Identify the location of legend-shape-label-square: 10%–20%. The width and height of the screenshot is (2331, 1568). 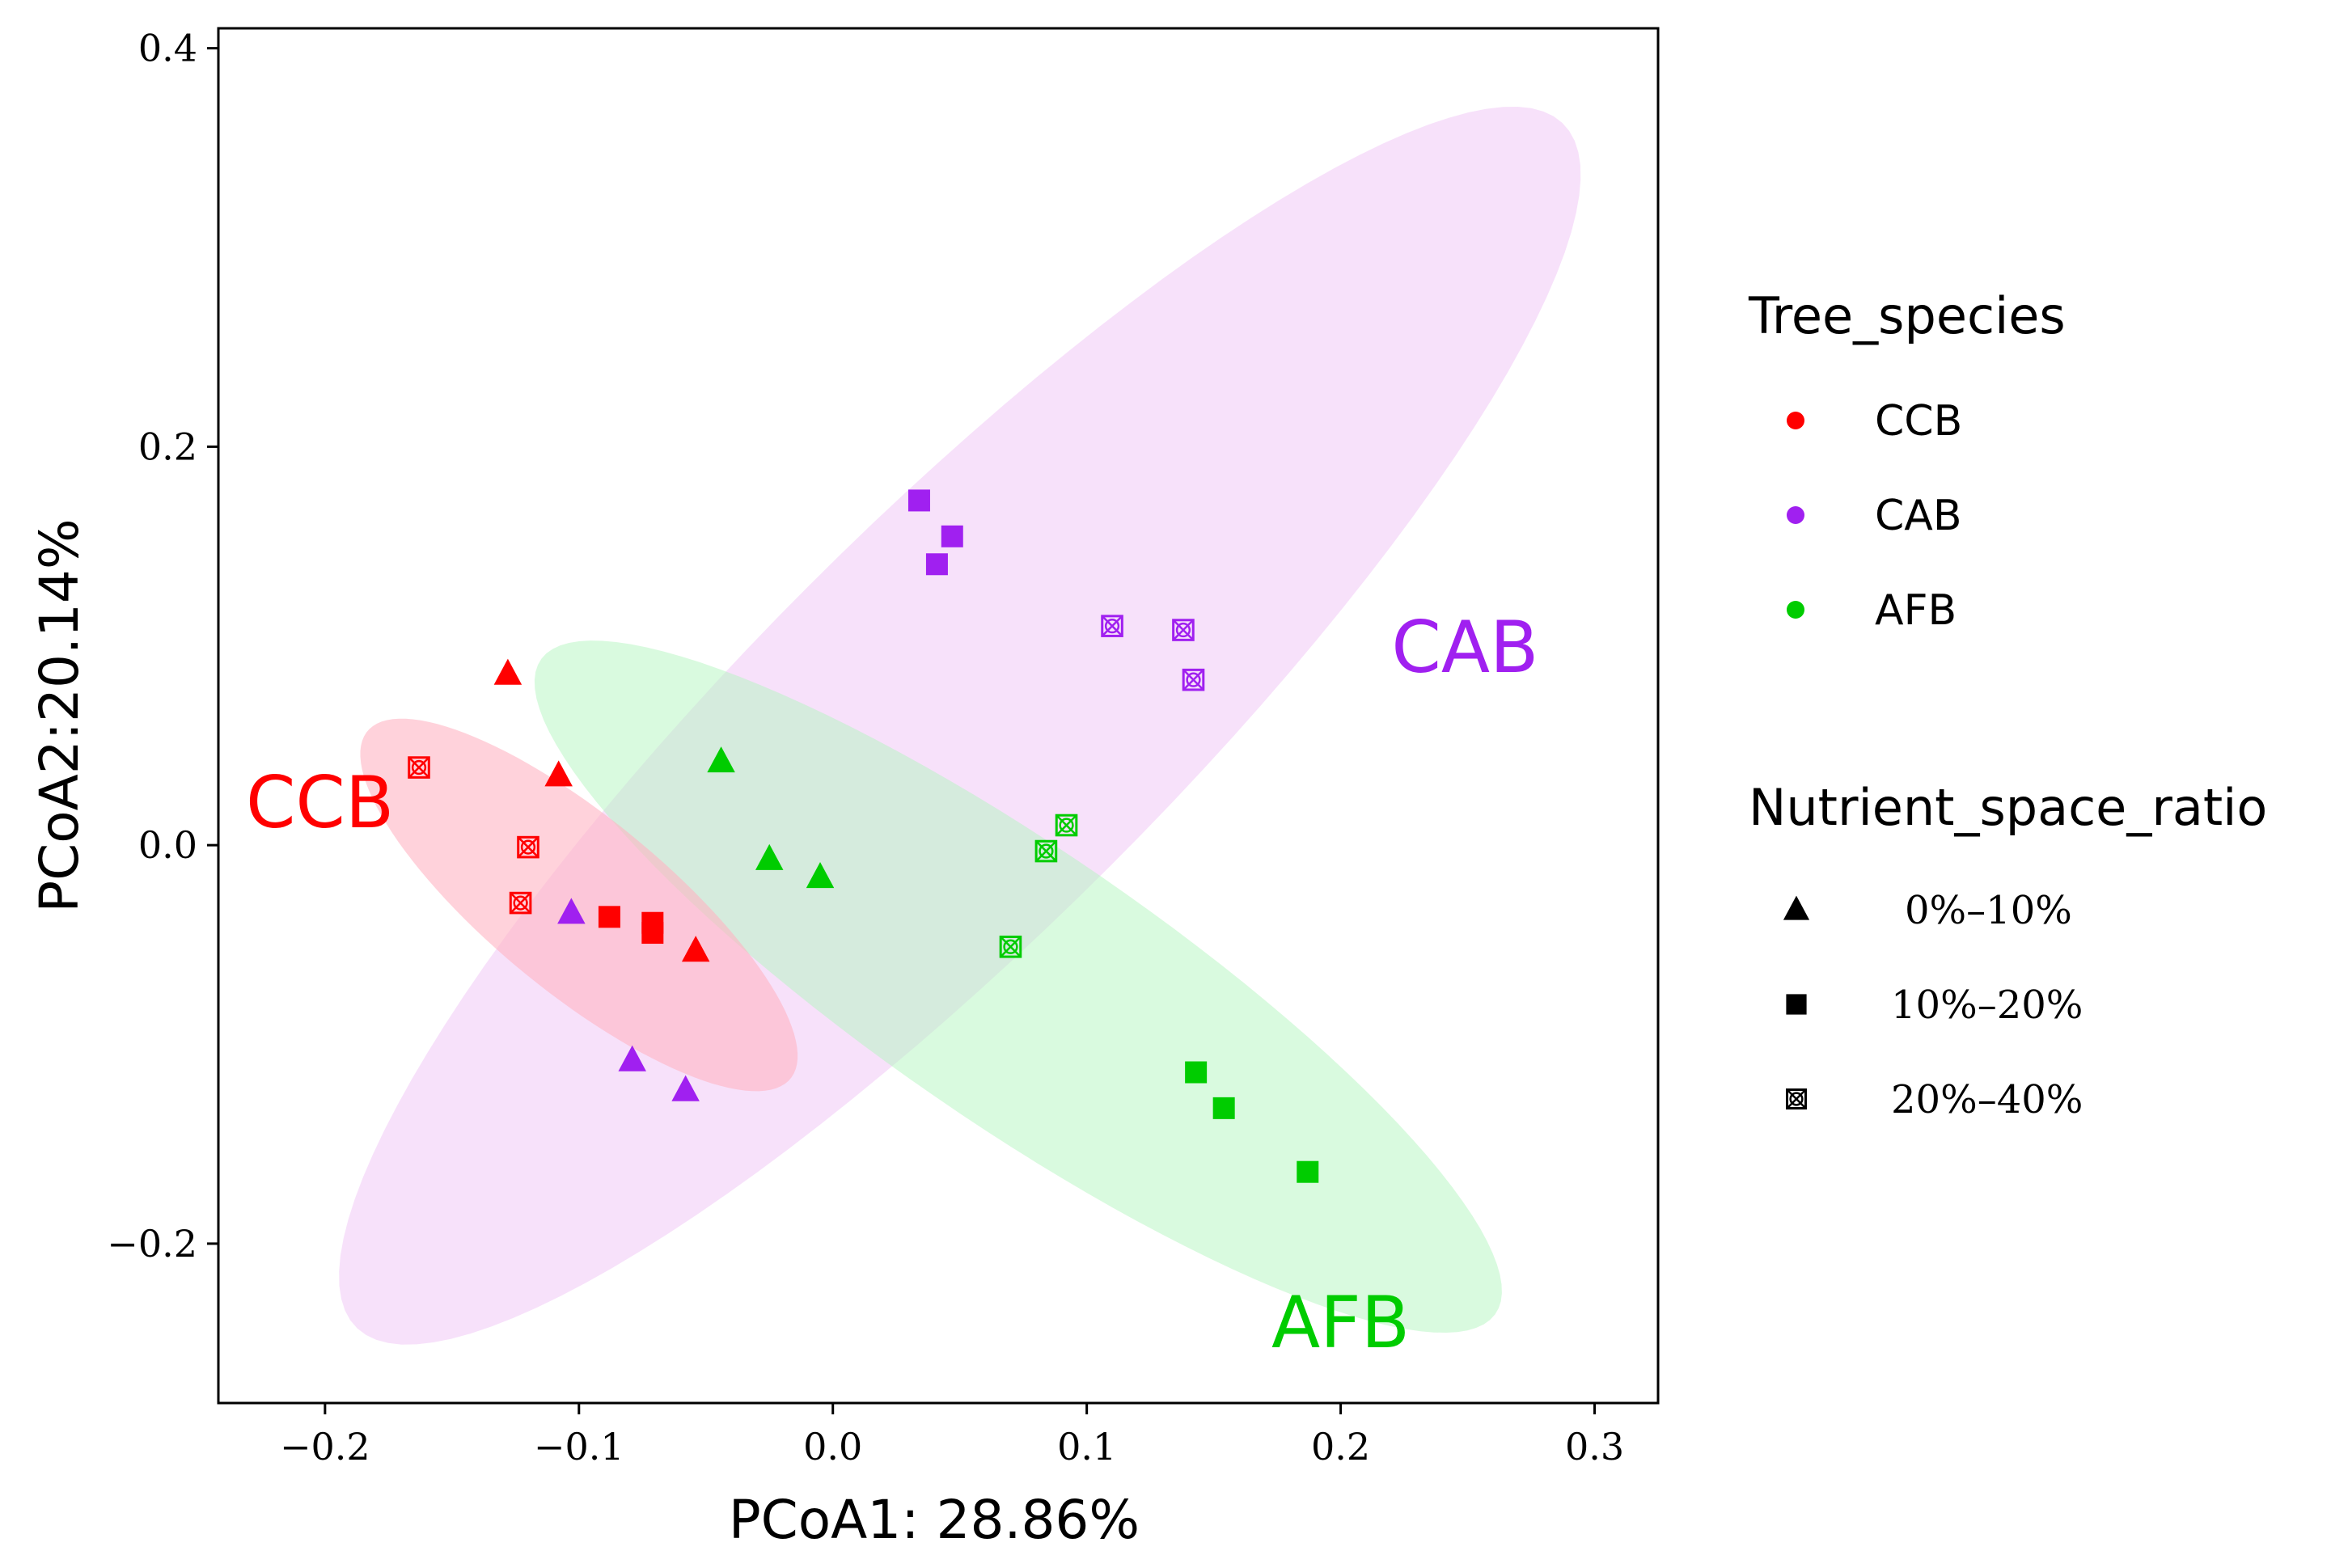
(1987, 1005).